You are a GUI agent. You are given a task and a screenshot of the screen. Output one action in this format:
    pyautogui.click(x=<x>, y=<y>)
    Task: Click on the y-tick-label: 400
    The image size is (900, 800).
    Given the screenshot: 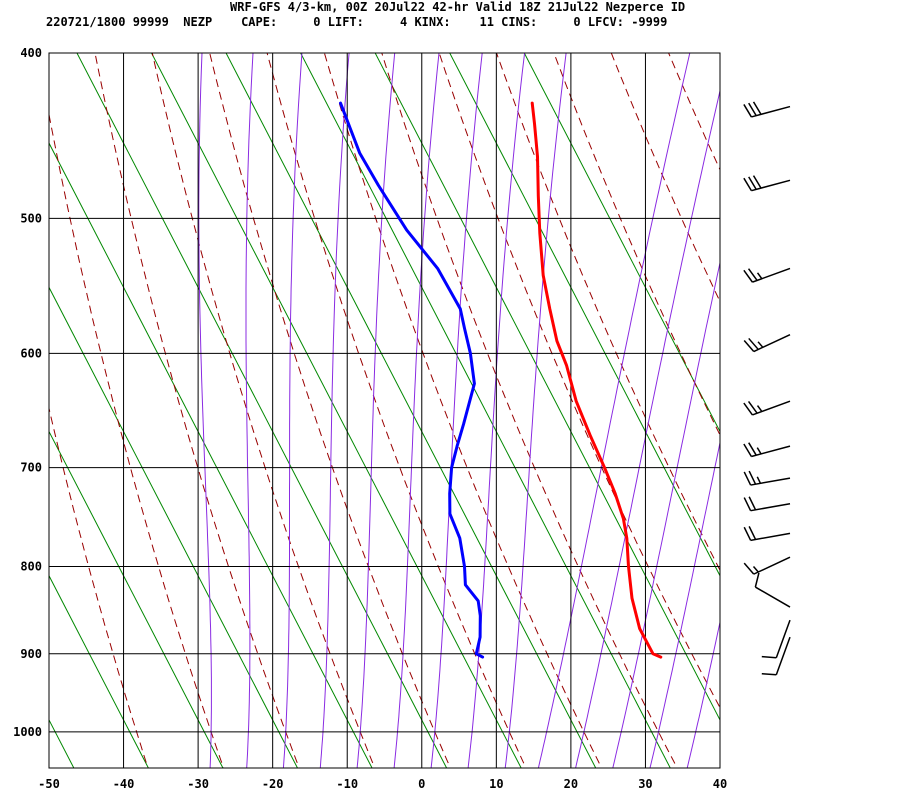 What is the action you would take?
    pyautogui.click(x=31, y=53)
    